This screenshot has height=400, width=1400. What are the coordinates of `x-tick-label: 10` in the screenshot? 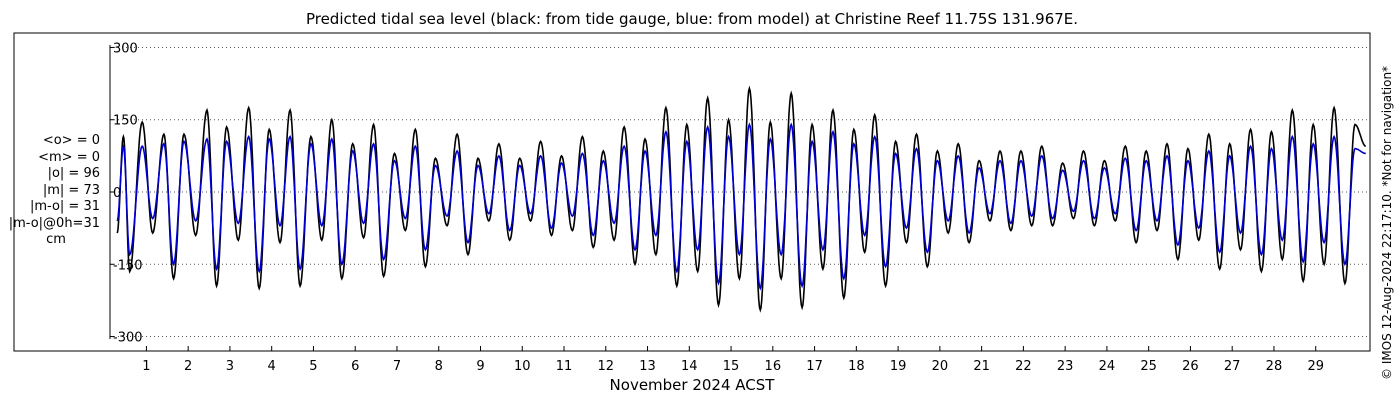 It's located at (522, 366).